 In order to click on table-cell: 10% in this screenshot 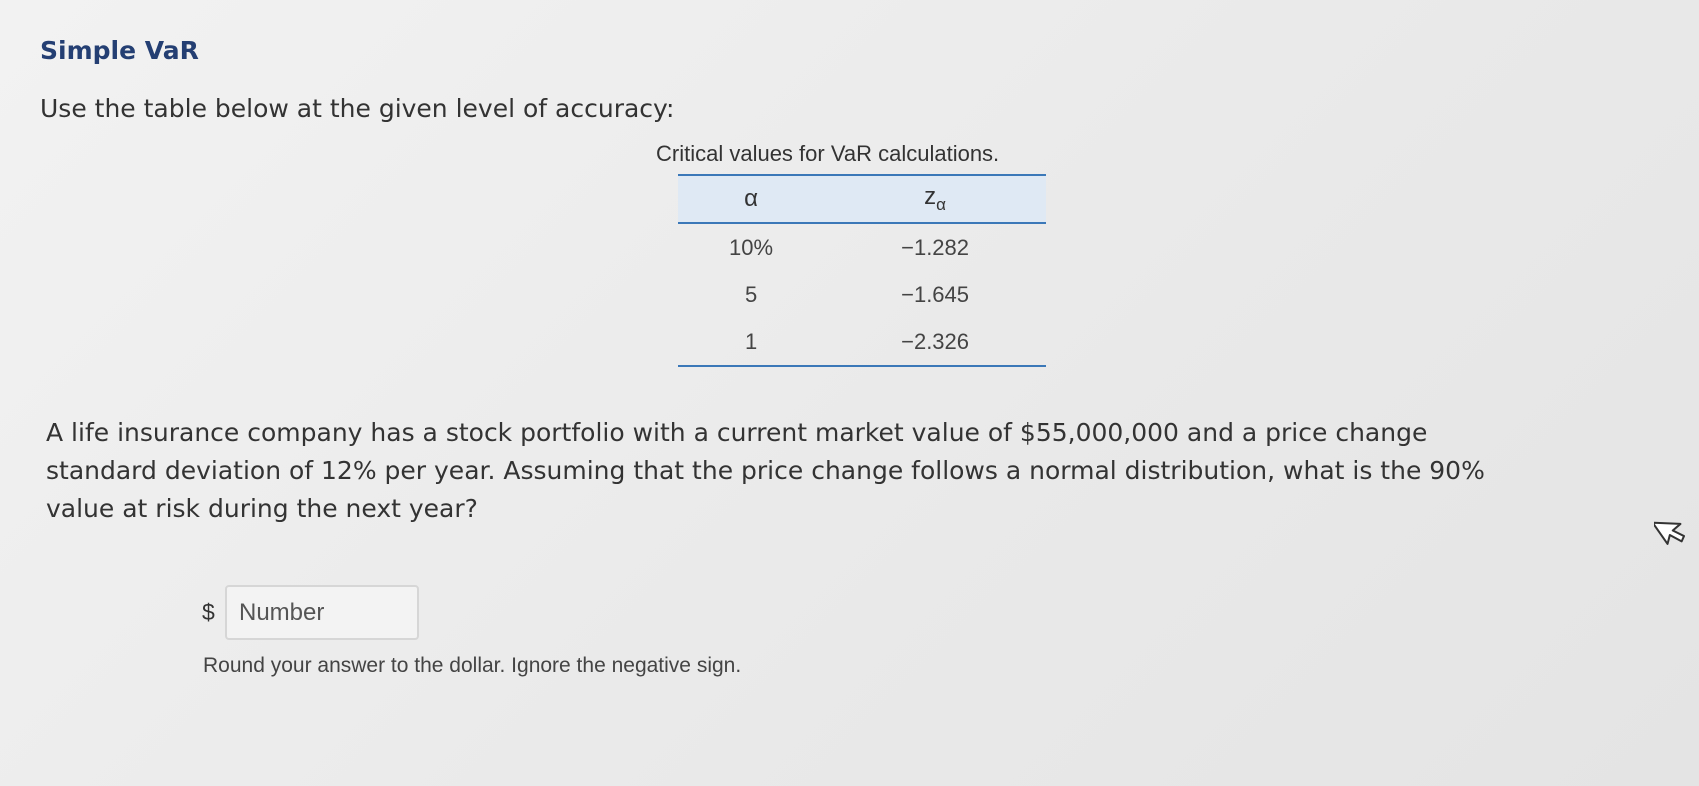, I will do `click(751, 247)`.